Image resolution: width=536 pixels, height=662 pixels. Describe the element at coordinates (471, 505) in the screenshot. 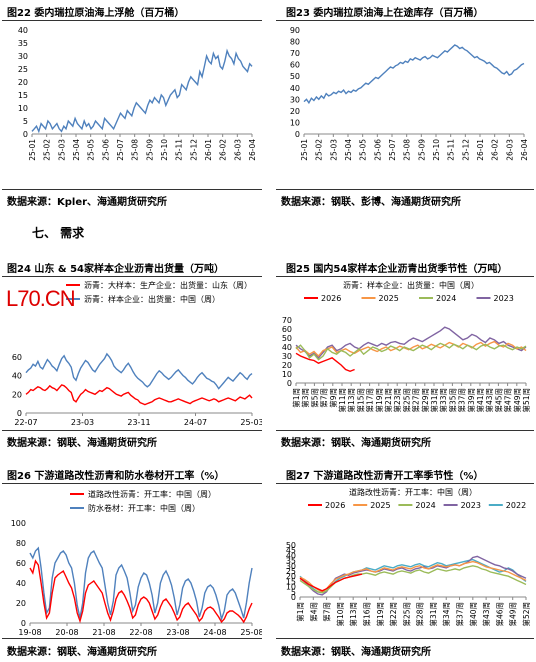

I see `fig27-legend-label: 2023` at that location.